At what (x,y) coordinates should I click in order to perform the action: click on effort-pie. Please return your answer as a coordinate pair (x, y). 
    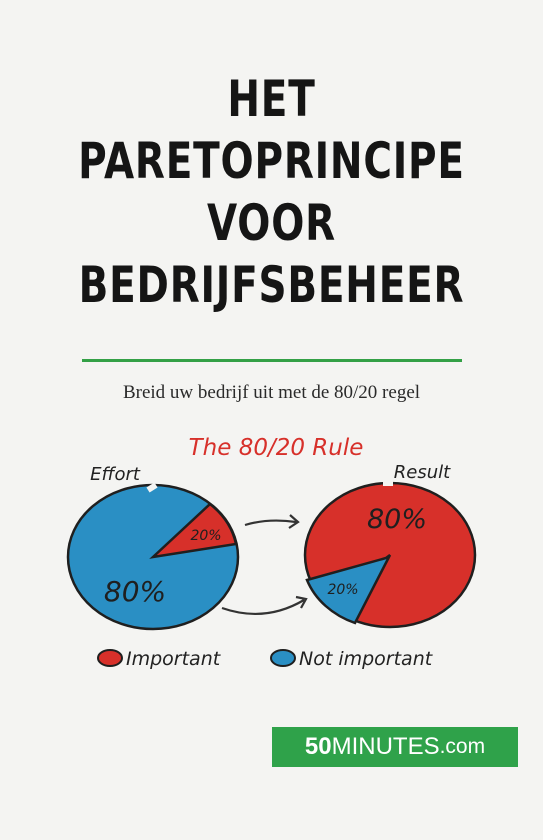
    Looking at the image, I should click on (153, 556).